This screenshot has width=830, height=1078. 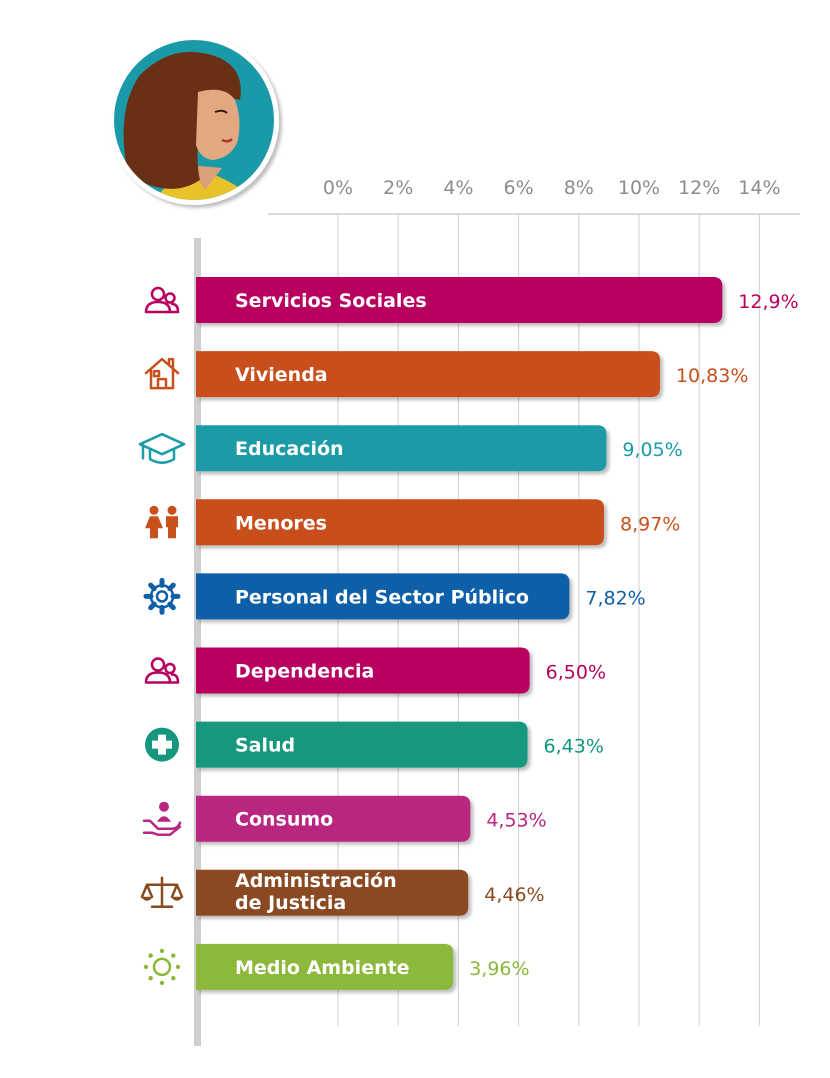 I want to click on bar-value-label: 9,05%, so click(x=652, y=450).